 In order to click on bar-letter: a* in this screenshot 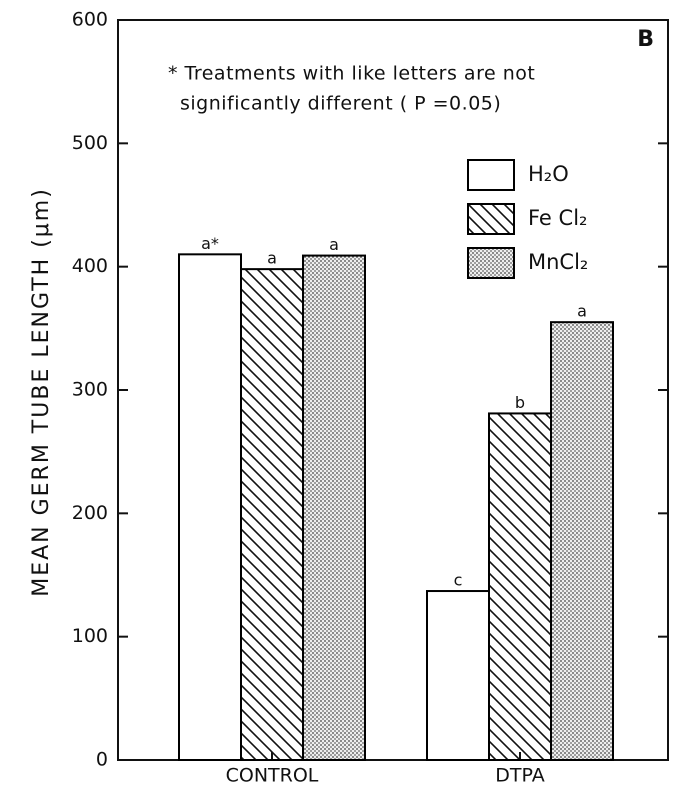, I will do `click(210, 243)`.